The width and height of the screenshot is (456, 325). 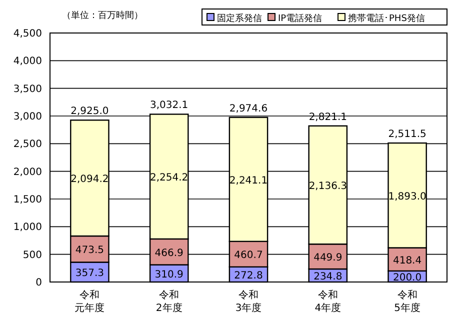 What do you see at coordinates (89, 180) in the screenshot?
I see `data-label: 2,094.2` at bounding box center [89, 180].